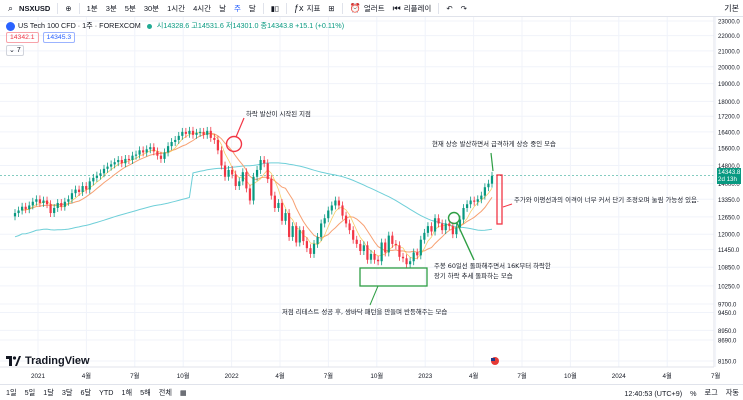  I want to click on tf-day: 날, so click(222, 8).